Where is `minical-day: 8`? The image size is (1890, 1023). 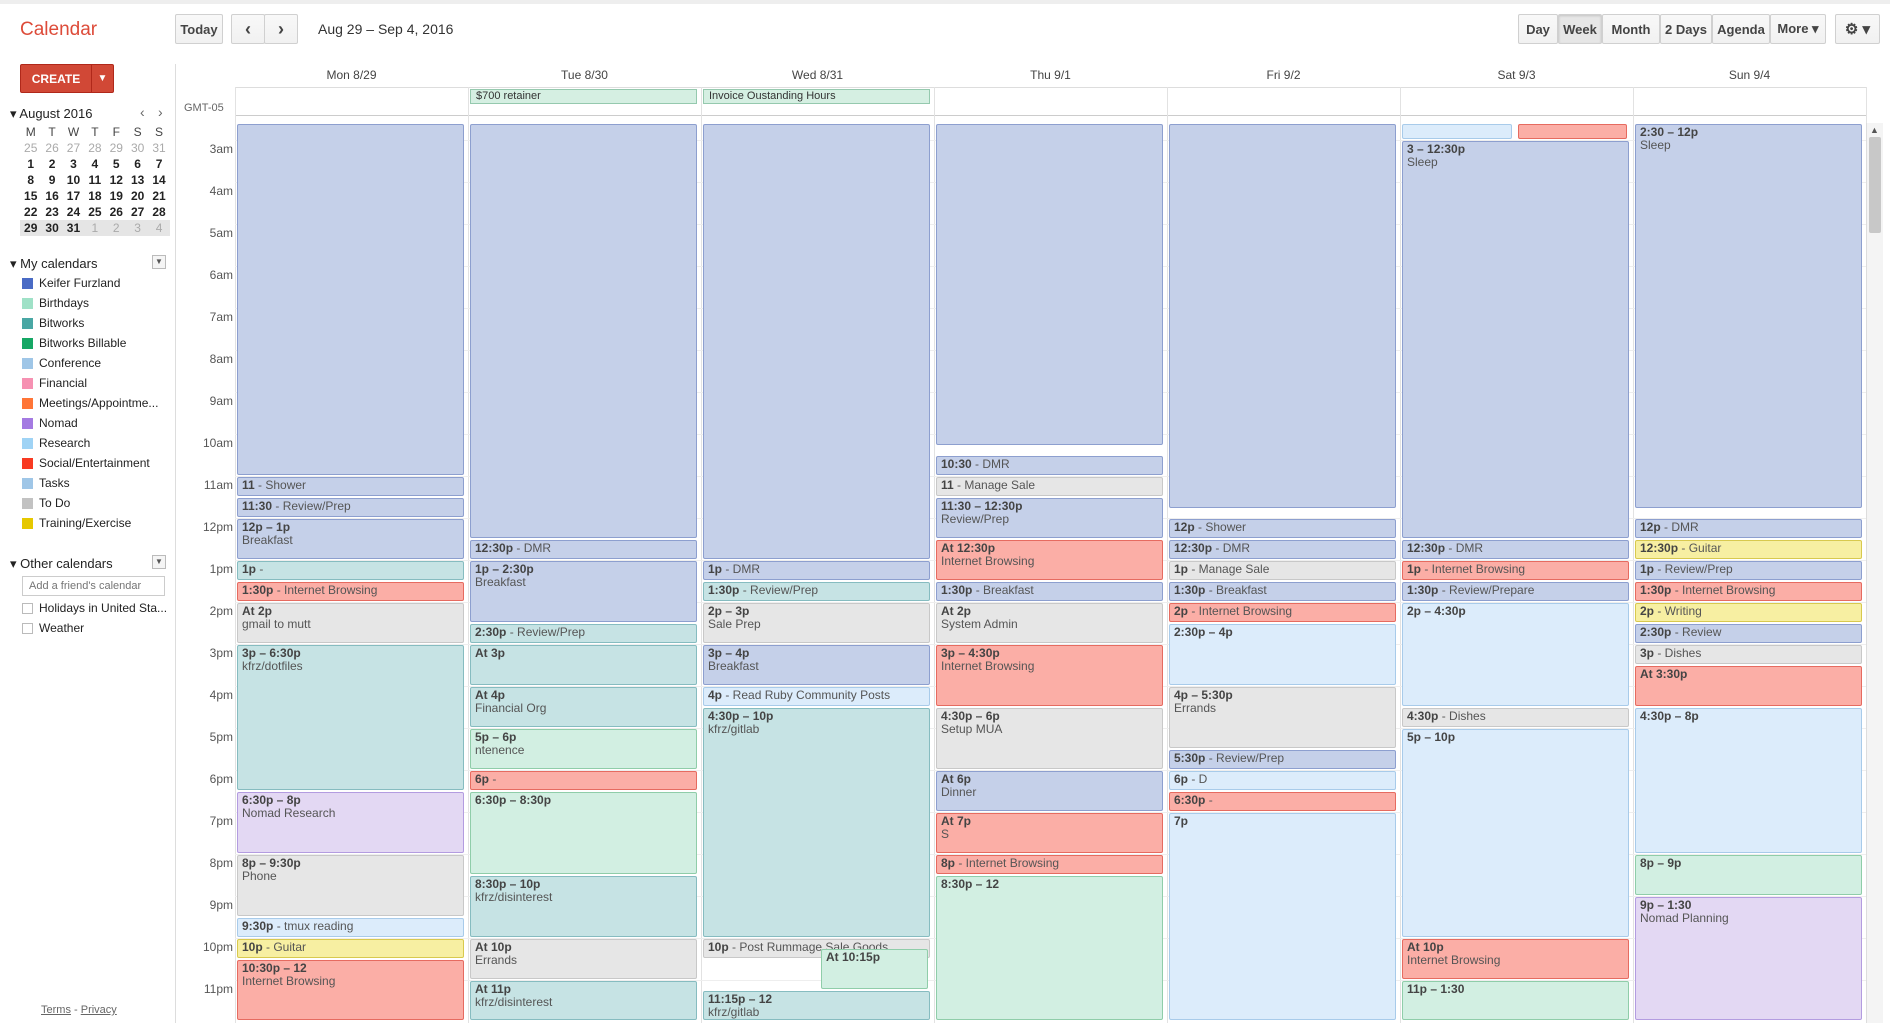
minical-day: 8 is located at coordinates (31, 180).